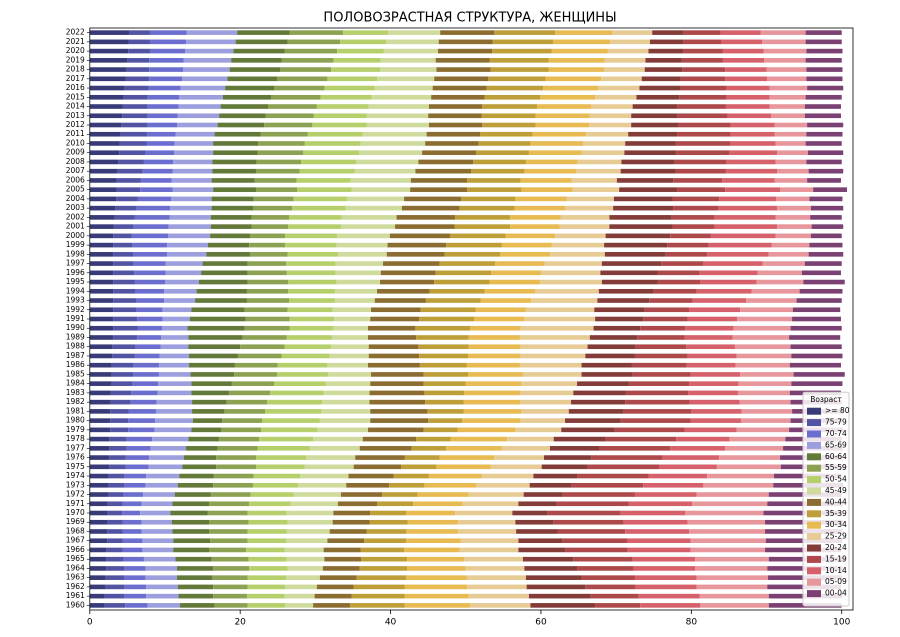  Describe the element at coordinates (836, 422) in the screenshot. I see `legend-label: 75-79` at that location.